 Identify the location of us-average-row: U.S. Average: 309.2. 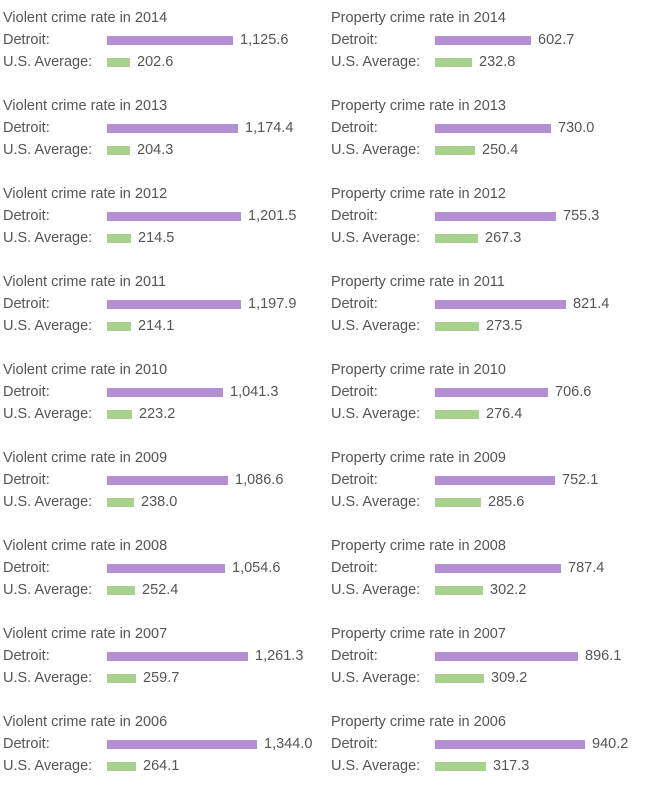
(493, 678).